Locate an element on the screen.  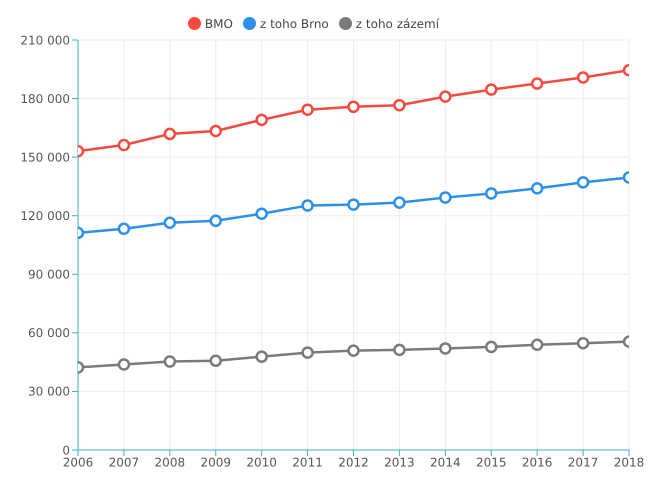
y-tick-label: 210 000 is located at coordinates (45, 40).